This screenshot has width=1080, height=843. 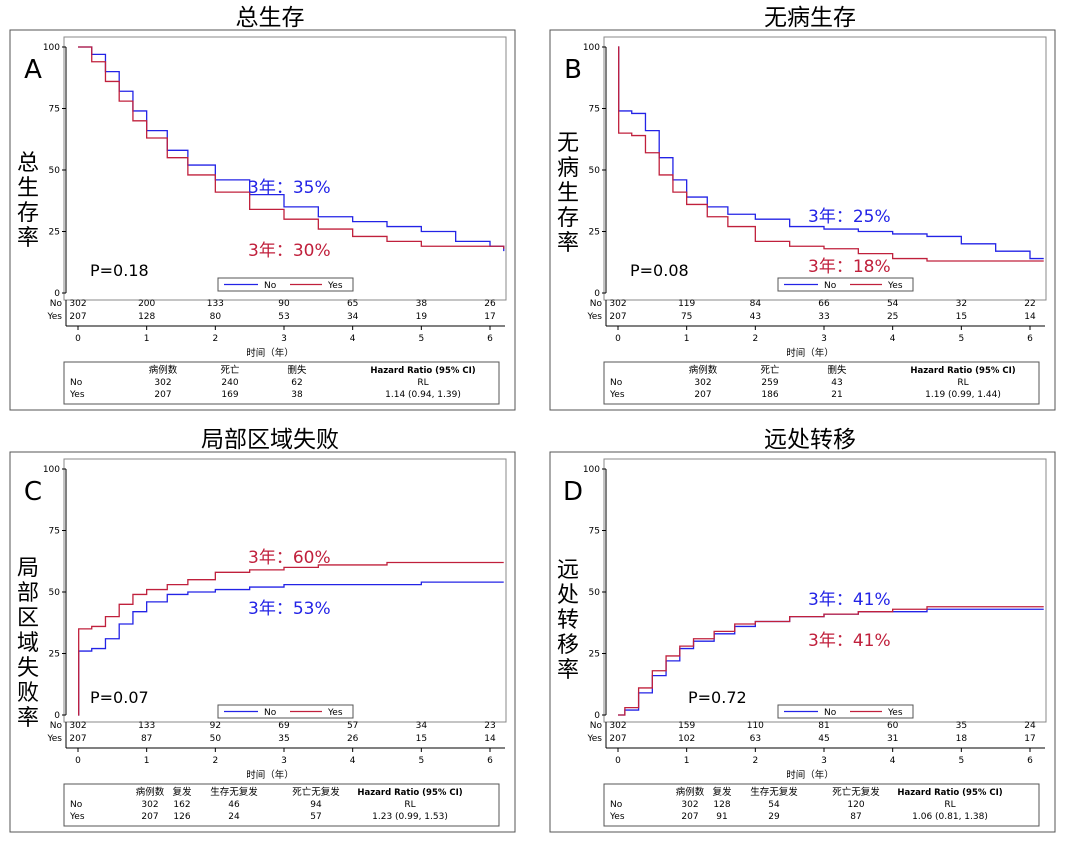 What do you see at coordinates (686, 304) in the screenshot?
I see `risk-count: 119` at bounding box center [686, 304].